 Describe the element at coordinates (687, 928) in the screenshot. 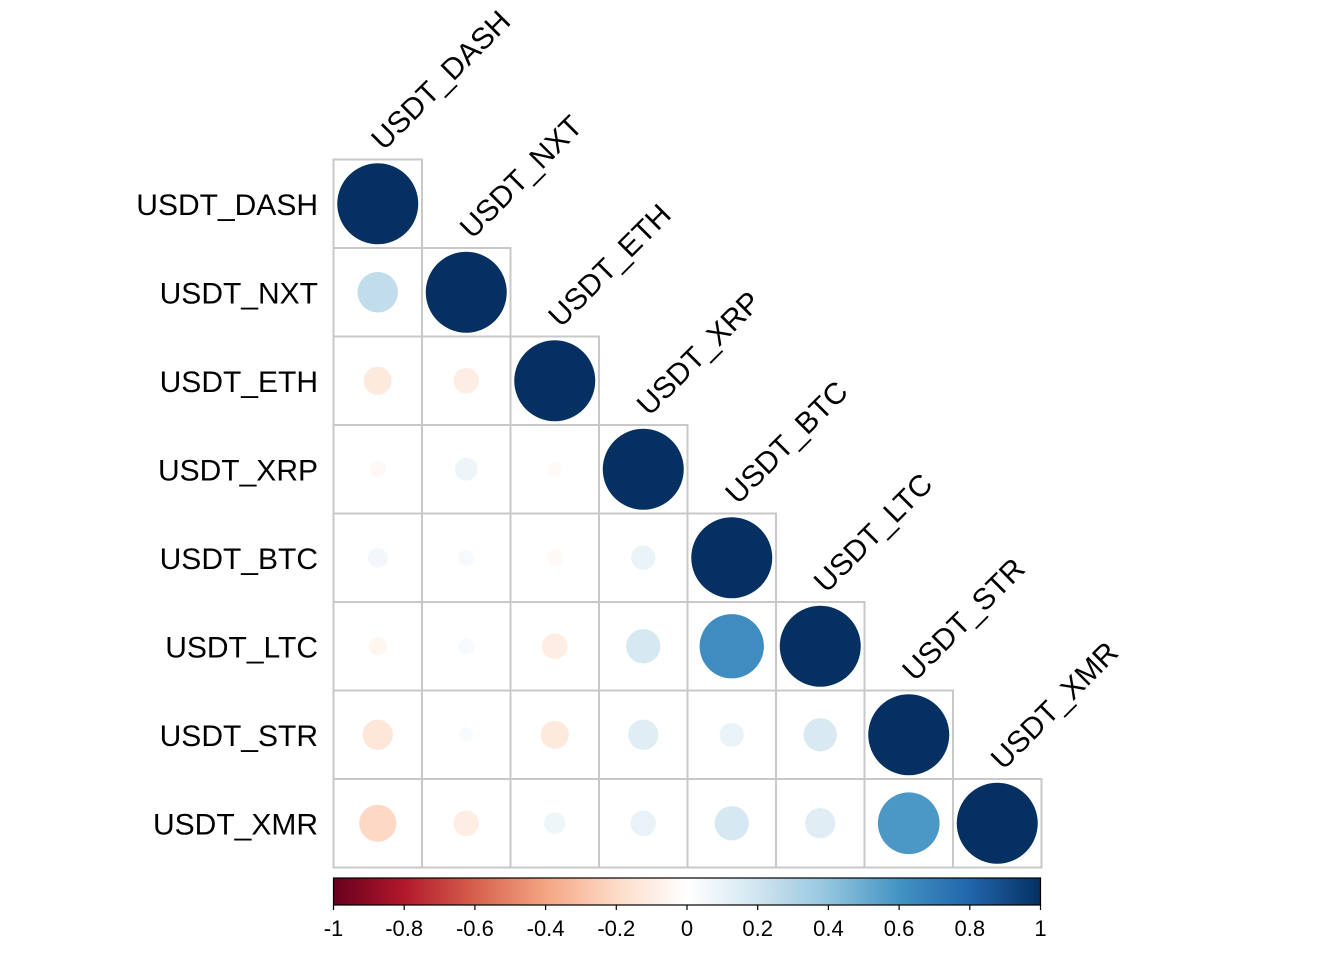

I see `colorbar-tick-label: 0` at that location.